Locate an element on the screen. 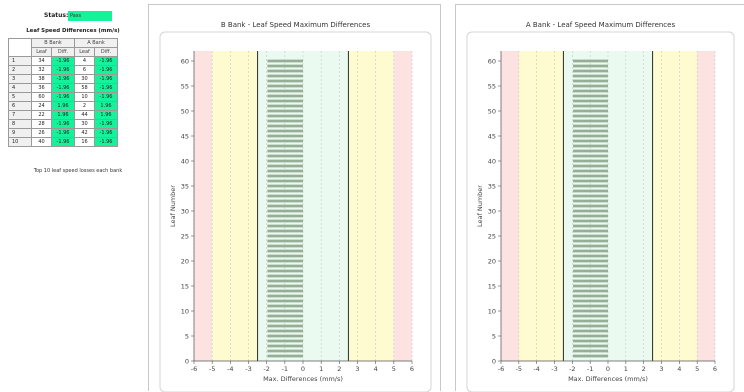 This screenshot has width=744, height=392. a-diff-cell: -1.96 is located at coordinates (106, 133).